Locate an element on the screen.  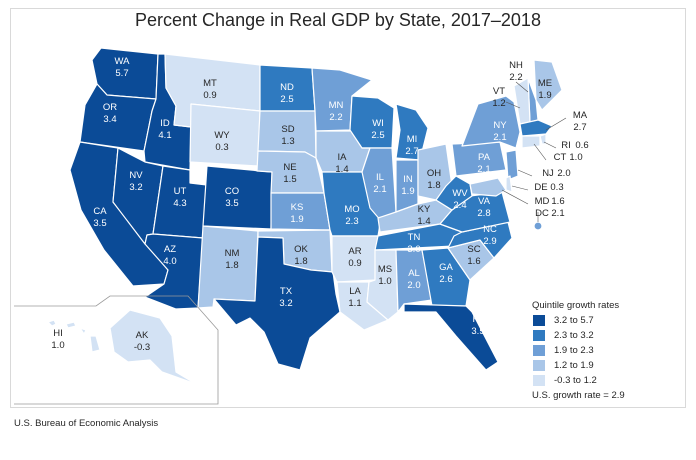
state-value-ca: 3.5 is located at coordinates (99, 223).